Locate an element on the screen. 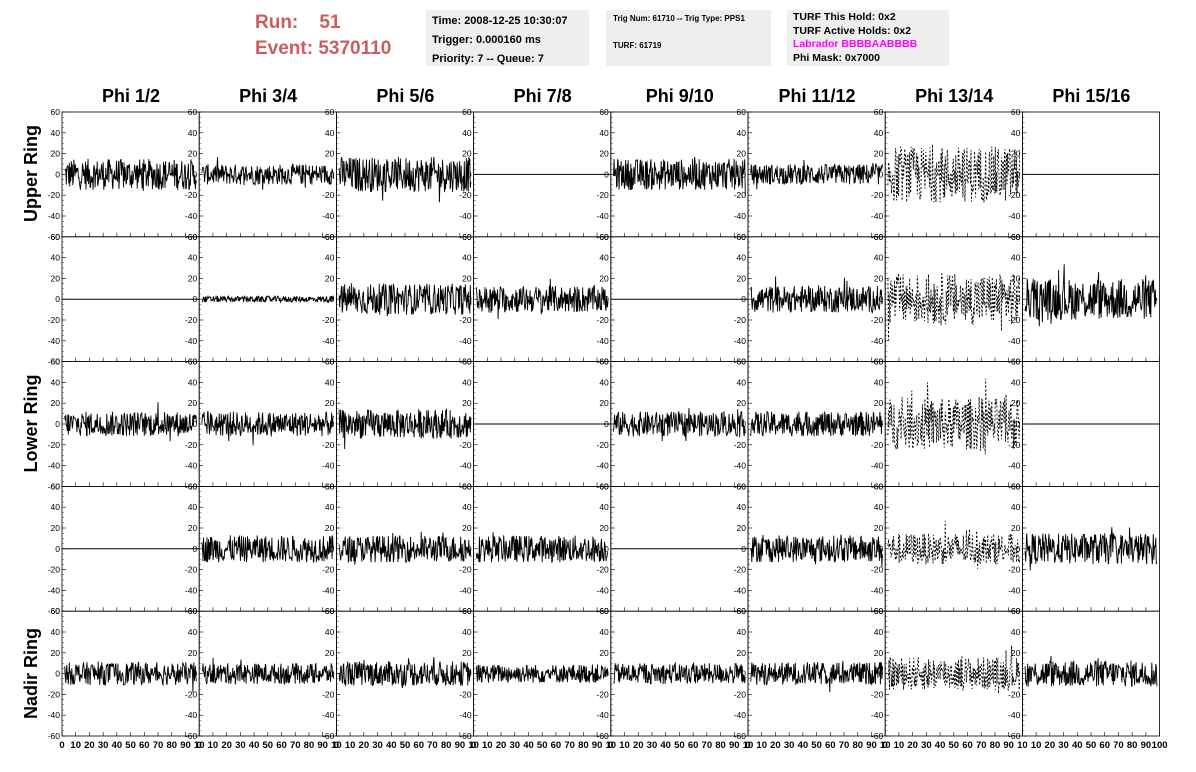 The width and height of the screenshot is (1196, 772). trig-num-text: Trig Num: 61710 -- Trig Type: PPS1 is located at coordinates (679, 18).